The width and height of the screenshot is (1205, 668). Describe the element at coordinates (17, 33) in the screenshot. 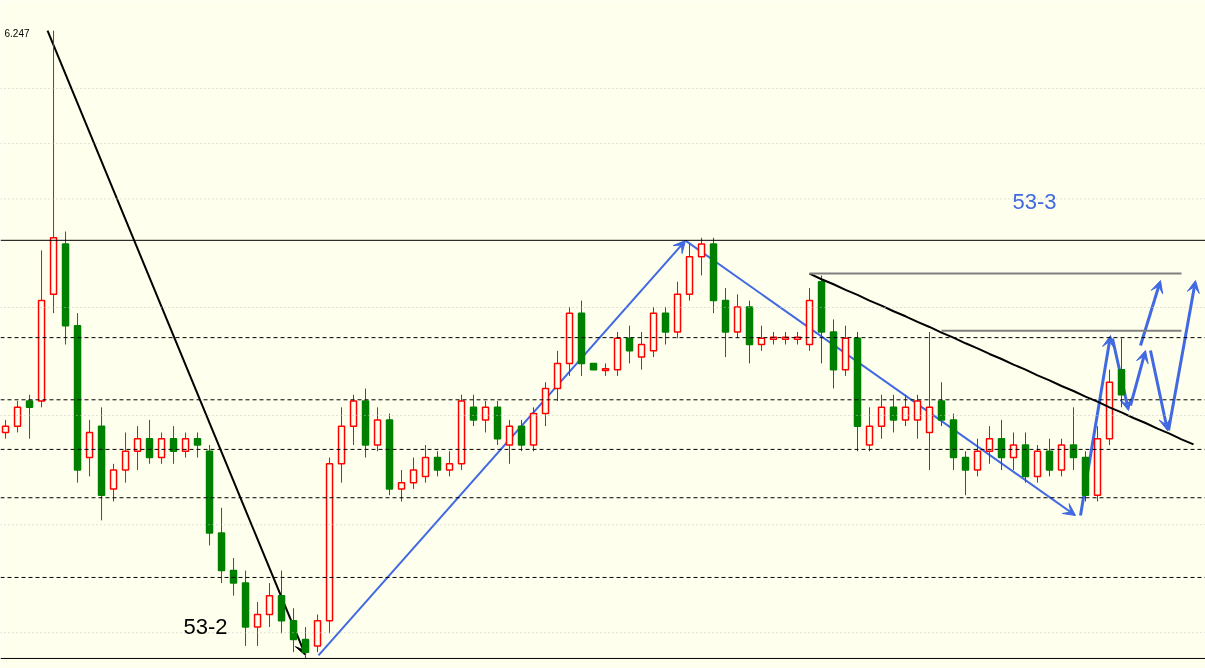

I see `annotation: 6.247` at that location.